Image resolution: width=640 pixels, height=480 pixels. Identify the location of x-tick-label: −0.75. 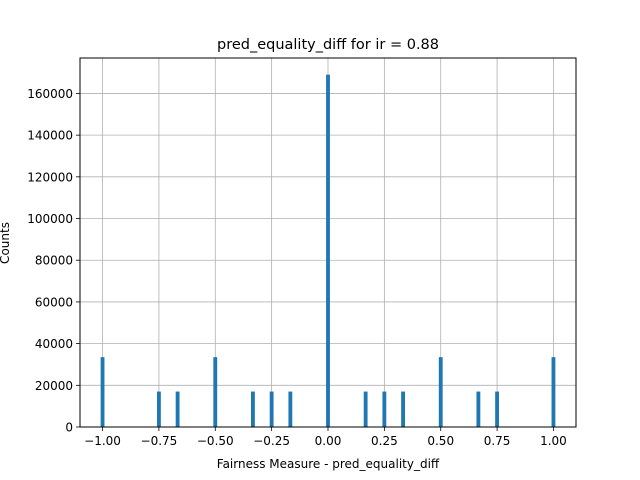
(159, 441).